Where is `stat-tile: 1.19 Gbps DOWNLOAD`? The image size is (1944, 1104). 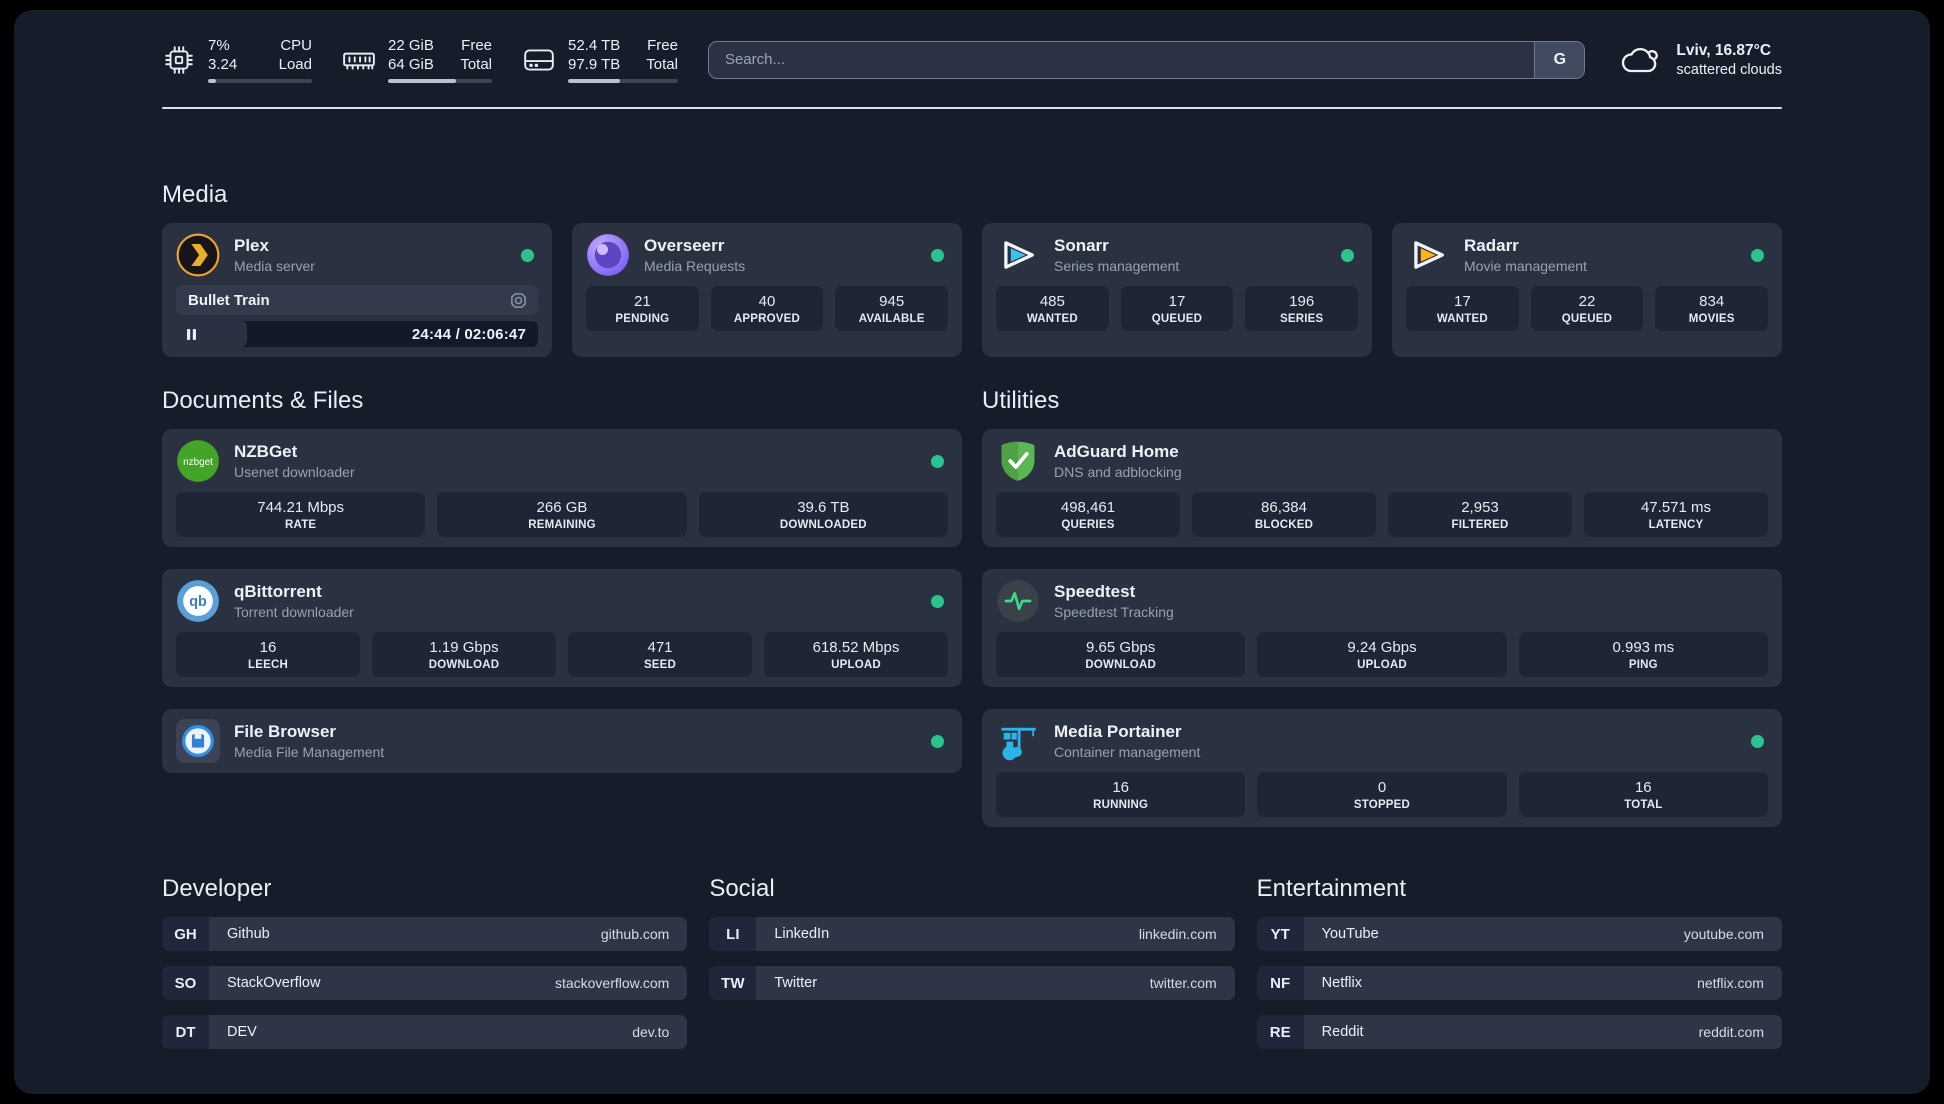
stat-tile: 1.19 Gbps DOWNLOAD is located at coordinates (464, 655).